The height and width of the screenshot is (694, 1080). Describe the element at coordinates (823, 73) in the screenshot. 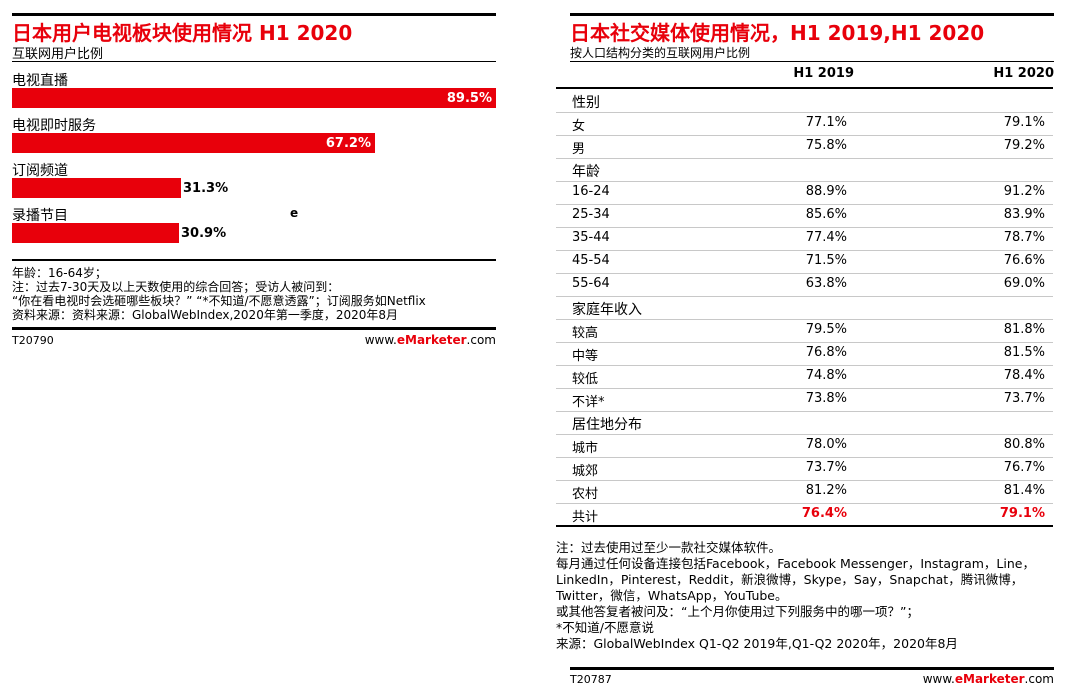

I see `col-header-h1-2019: H1 2019` at that location.